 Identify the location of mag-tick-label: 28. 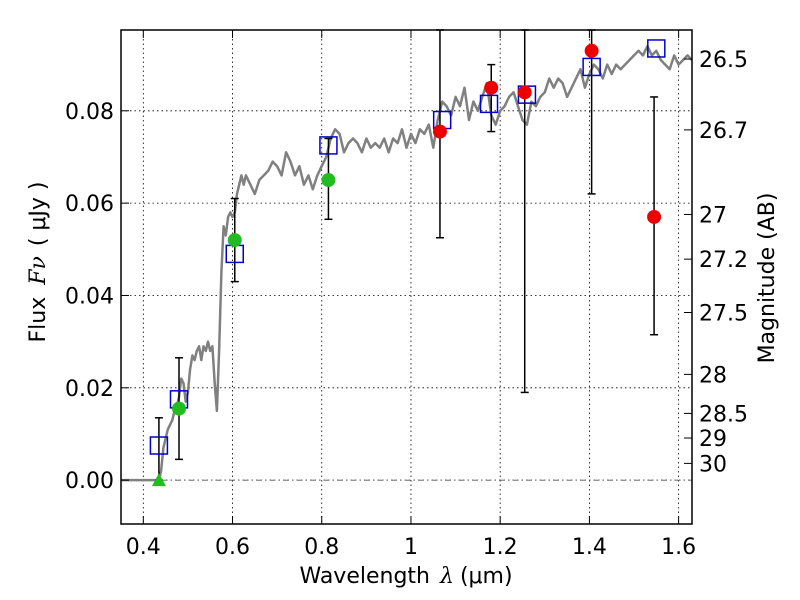
(713, 375).